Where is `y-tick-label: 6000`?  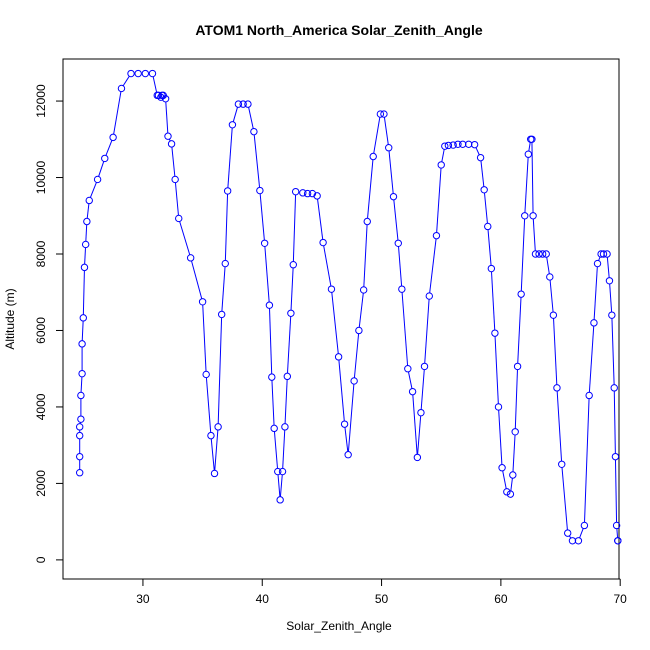 y-tick-label: 6000 is located at coordinates (41, 330).